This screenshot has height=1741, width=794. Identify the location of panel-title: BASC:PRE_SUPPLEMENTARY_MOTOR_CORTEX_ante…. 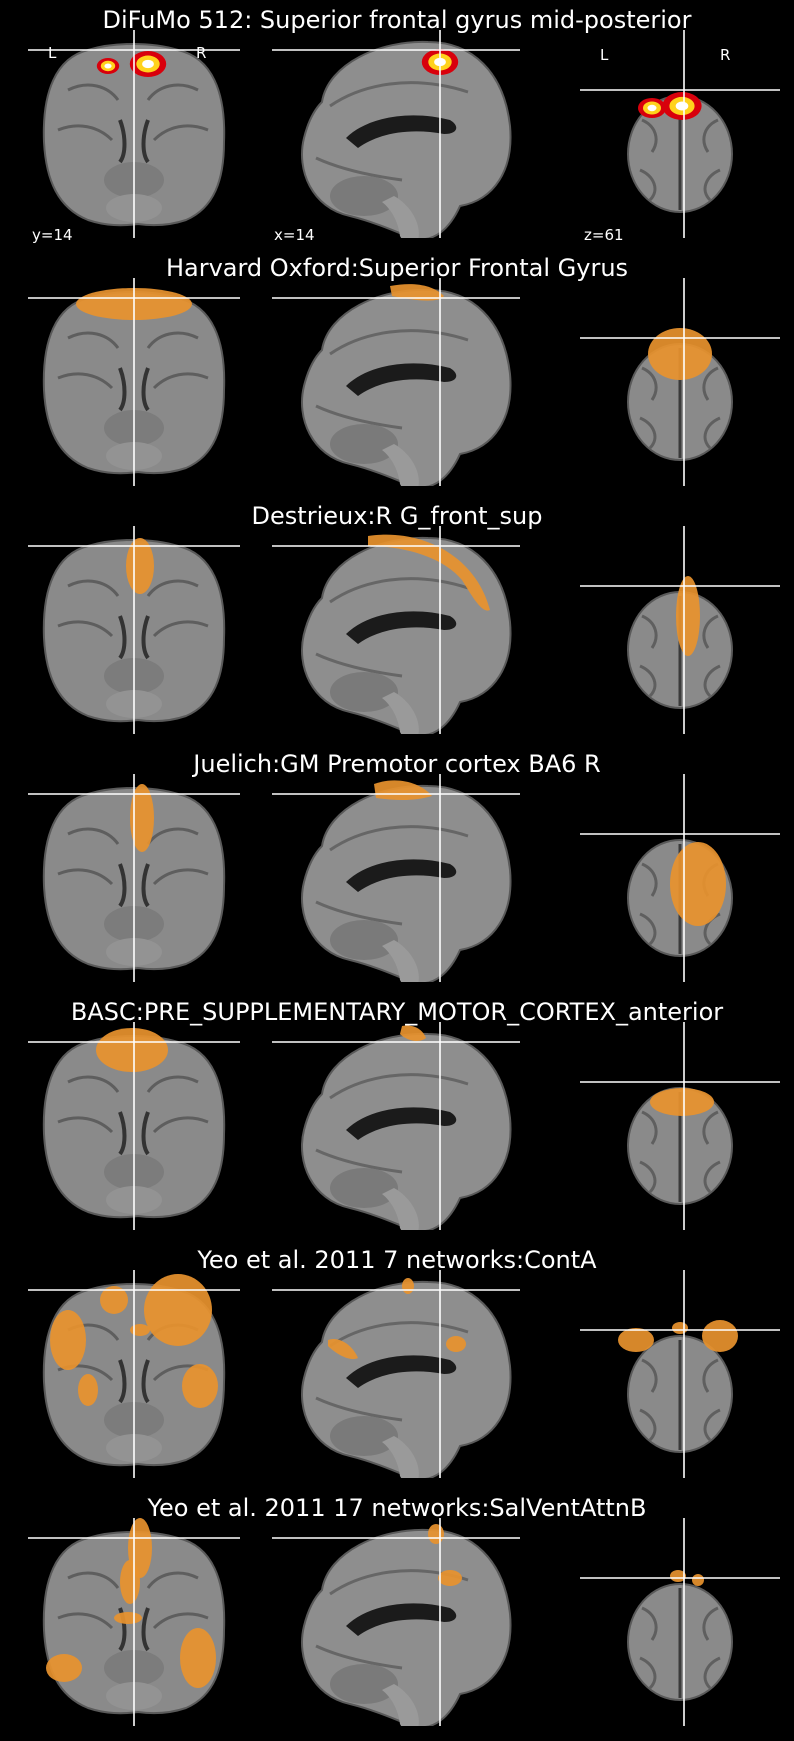
(397, 1012).